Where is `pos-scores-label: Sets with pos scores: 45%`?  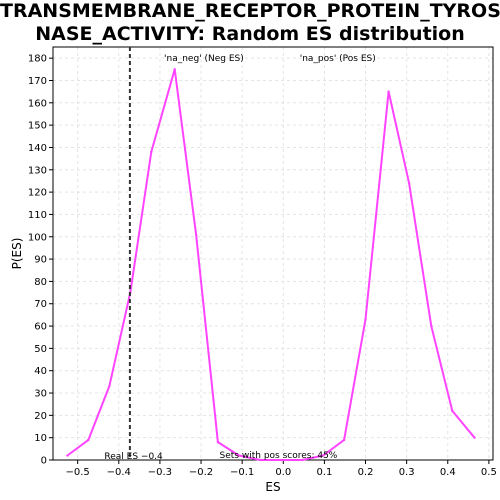 pos-scores-label: Sets with pos scores: 45% is located at coordinates (279, 456).